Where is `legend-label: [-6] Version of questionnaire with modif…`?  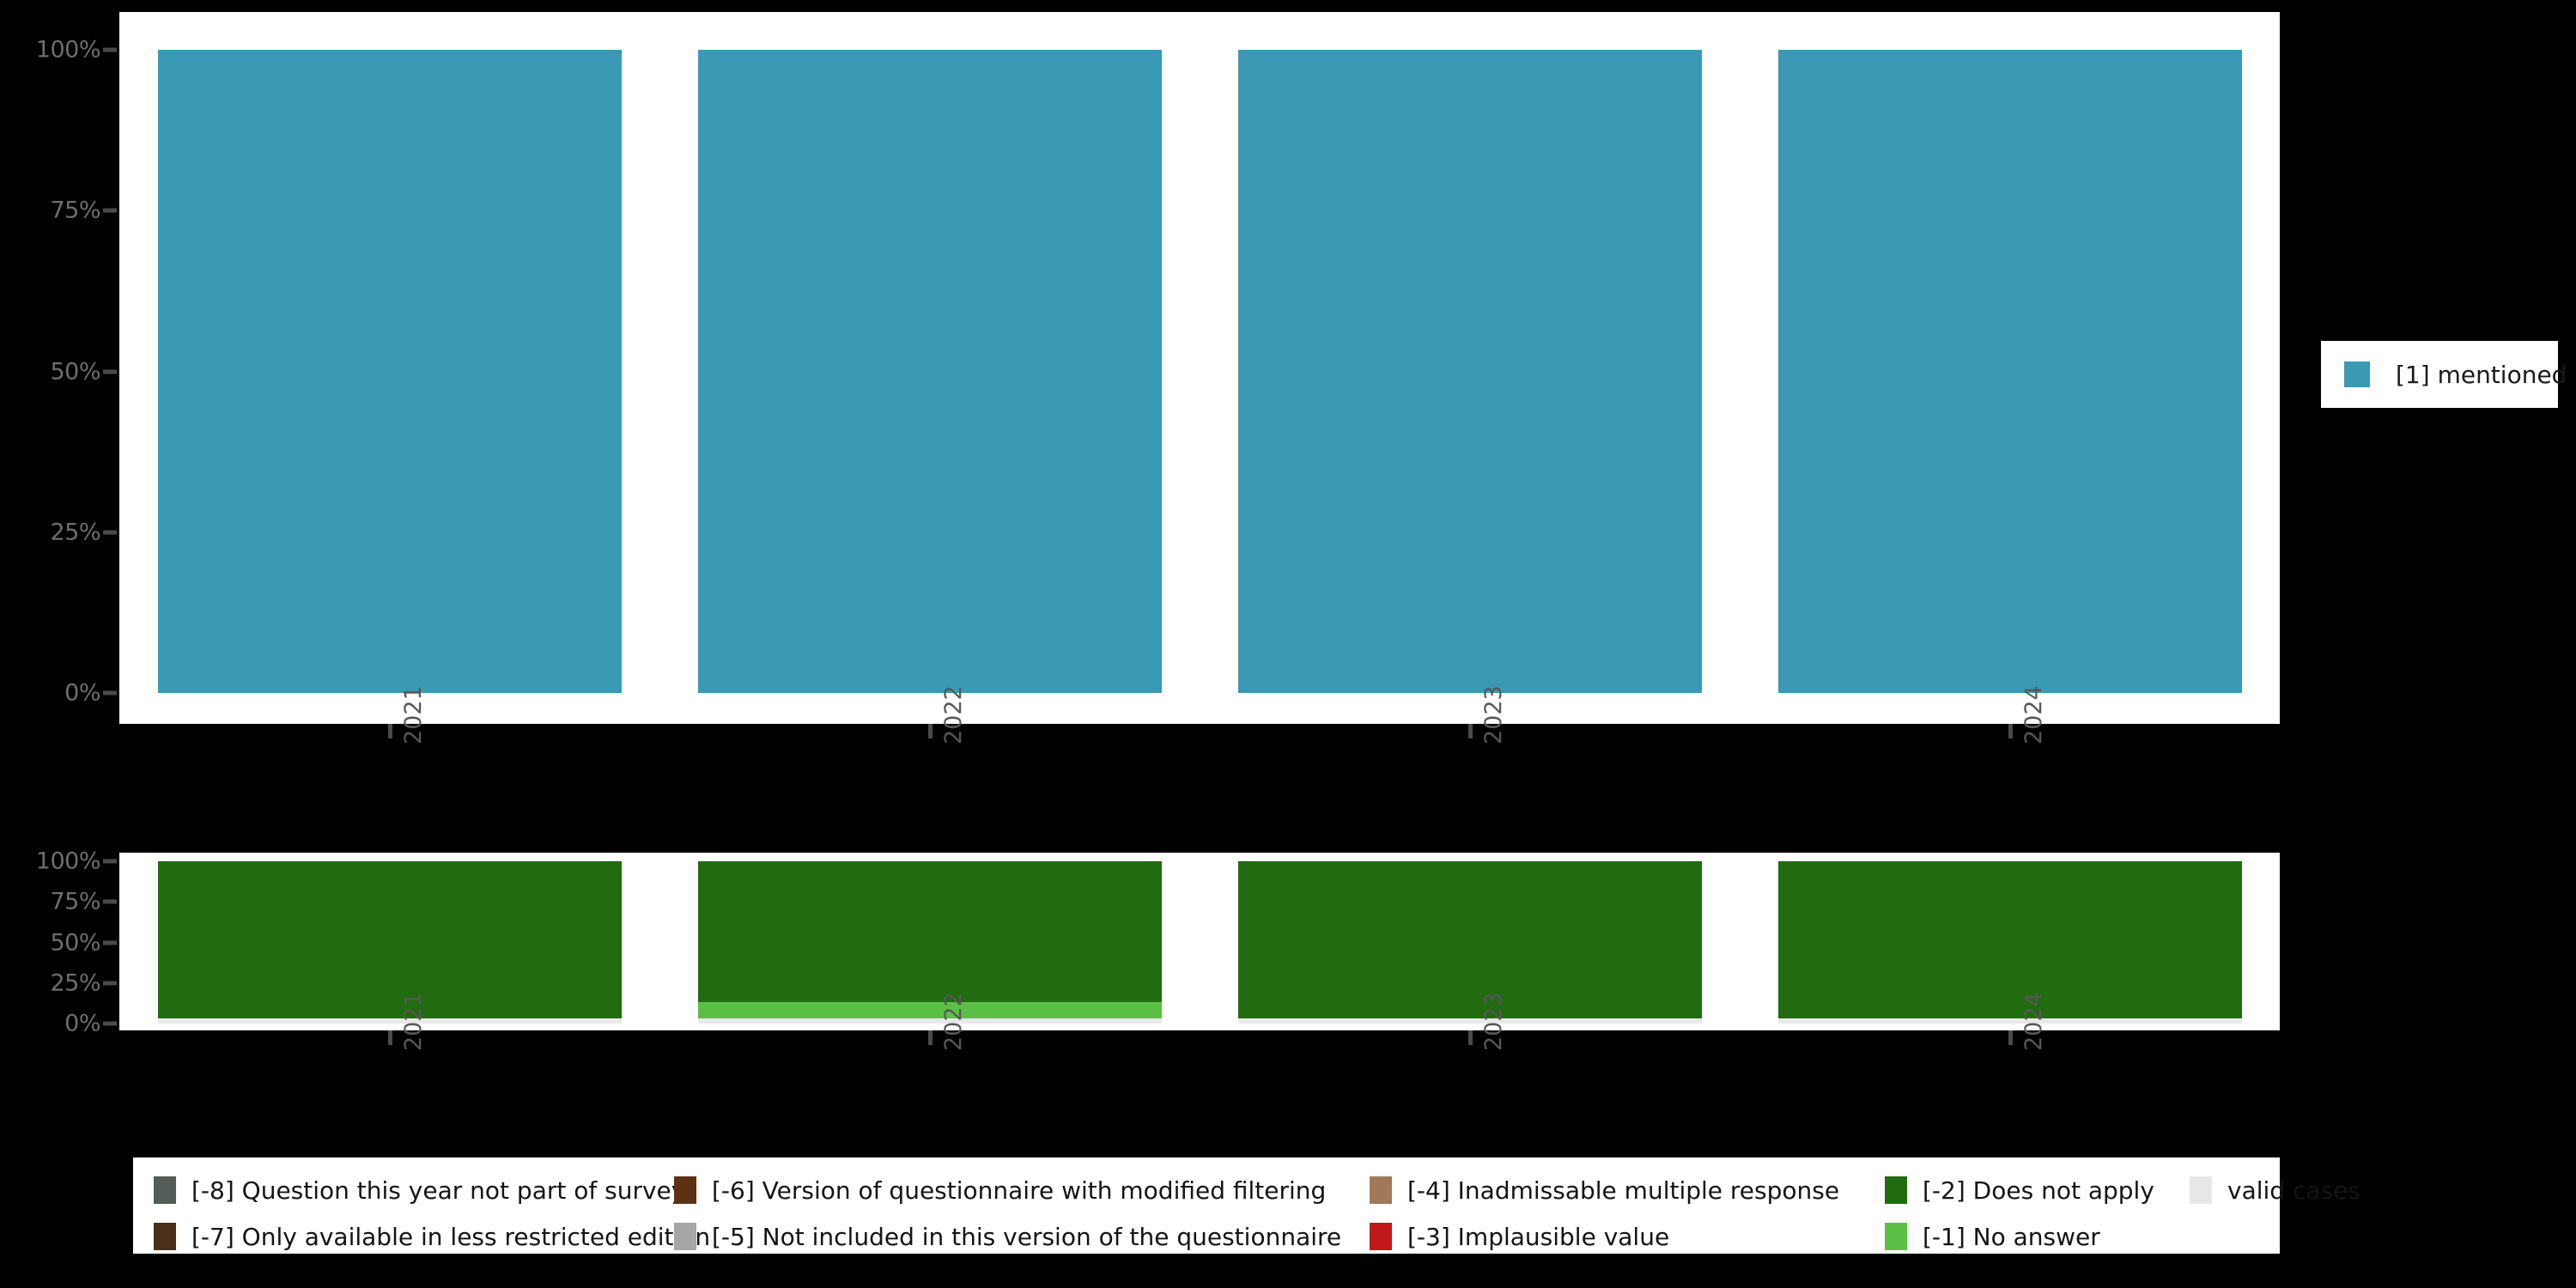 legend-label: [-6] Version of questionnaire with modif… is located at coordinates (1020, 1191).